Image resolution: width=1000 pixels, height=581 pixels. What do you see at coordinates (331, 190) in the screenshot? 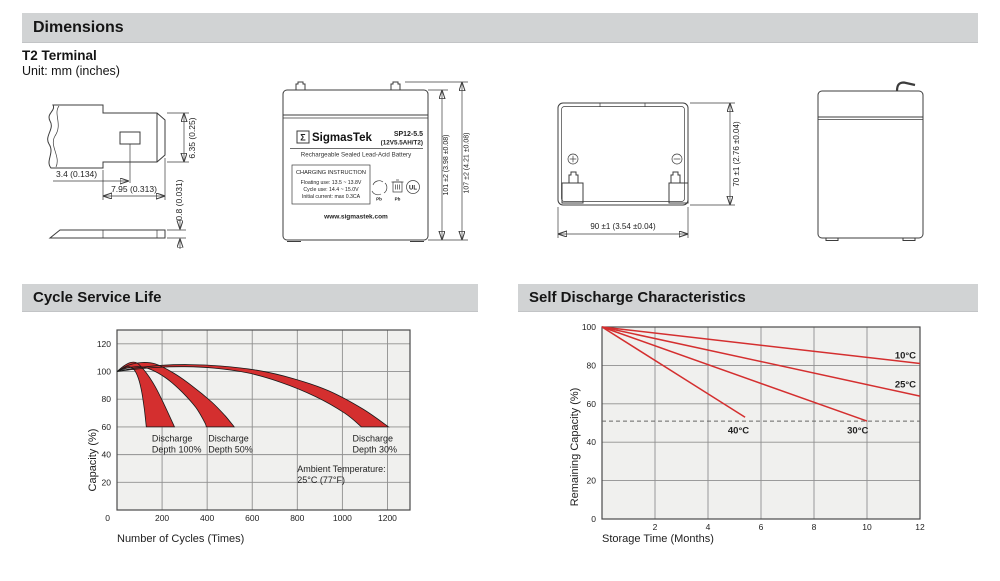
I see `charging-line-2: Cycle use: 14.4 ~ 15.0V` at bounding box center [331, 190].